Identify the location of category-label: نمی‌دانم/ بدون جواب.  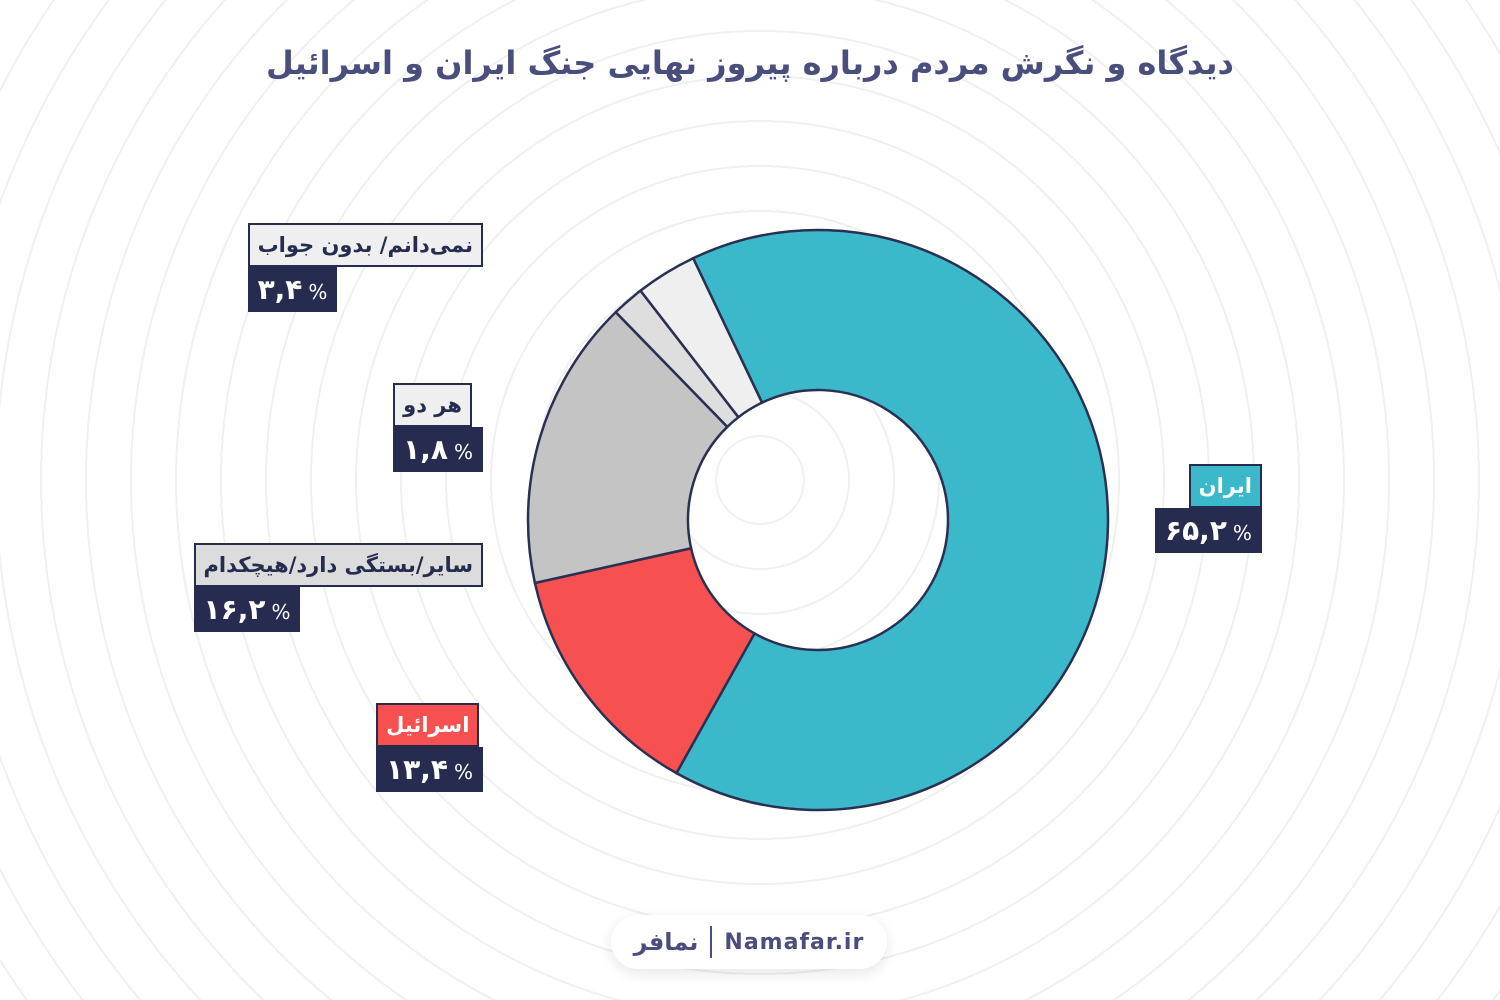
(365, 245).